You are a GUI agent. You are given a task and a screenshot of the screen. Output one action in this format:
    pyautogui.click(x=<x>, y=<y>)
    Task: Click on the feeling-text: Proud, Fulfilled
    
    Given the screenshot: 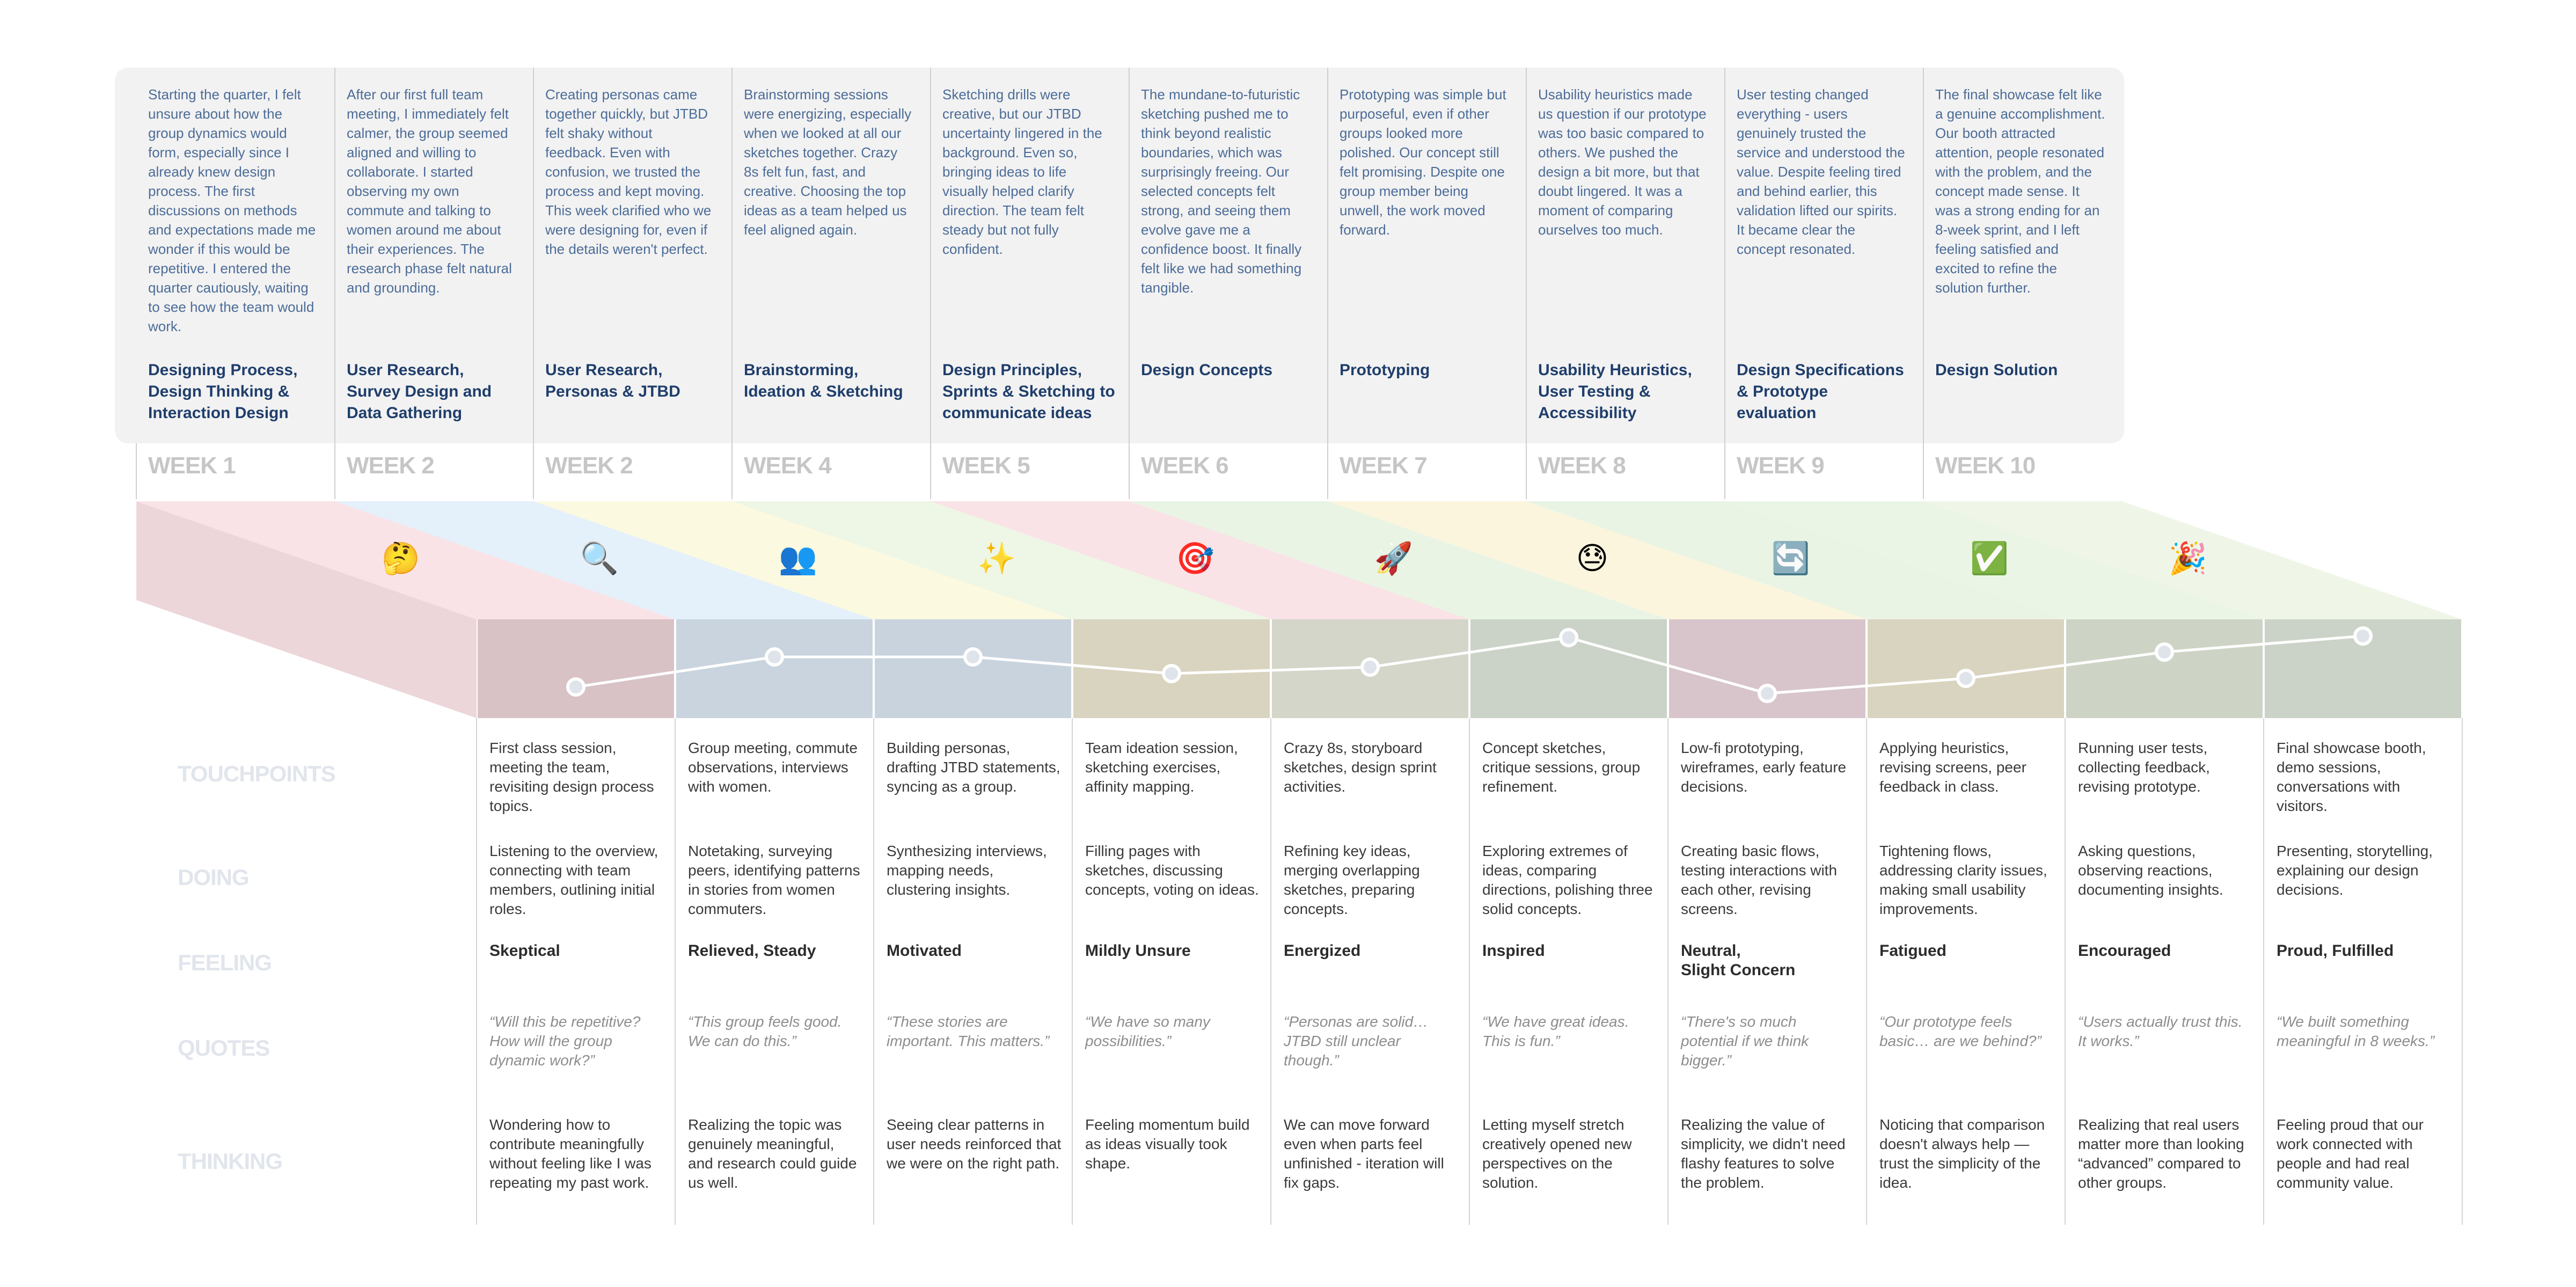 What is the action you would take?
    pyautogui.click(x=2335, y=951)
    